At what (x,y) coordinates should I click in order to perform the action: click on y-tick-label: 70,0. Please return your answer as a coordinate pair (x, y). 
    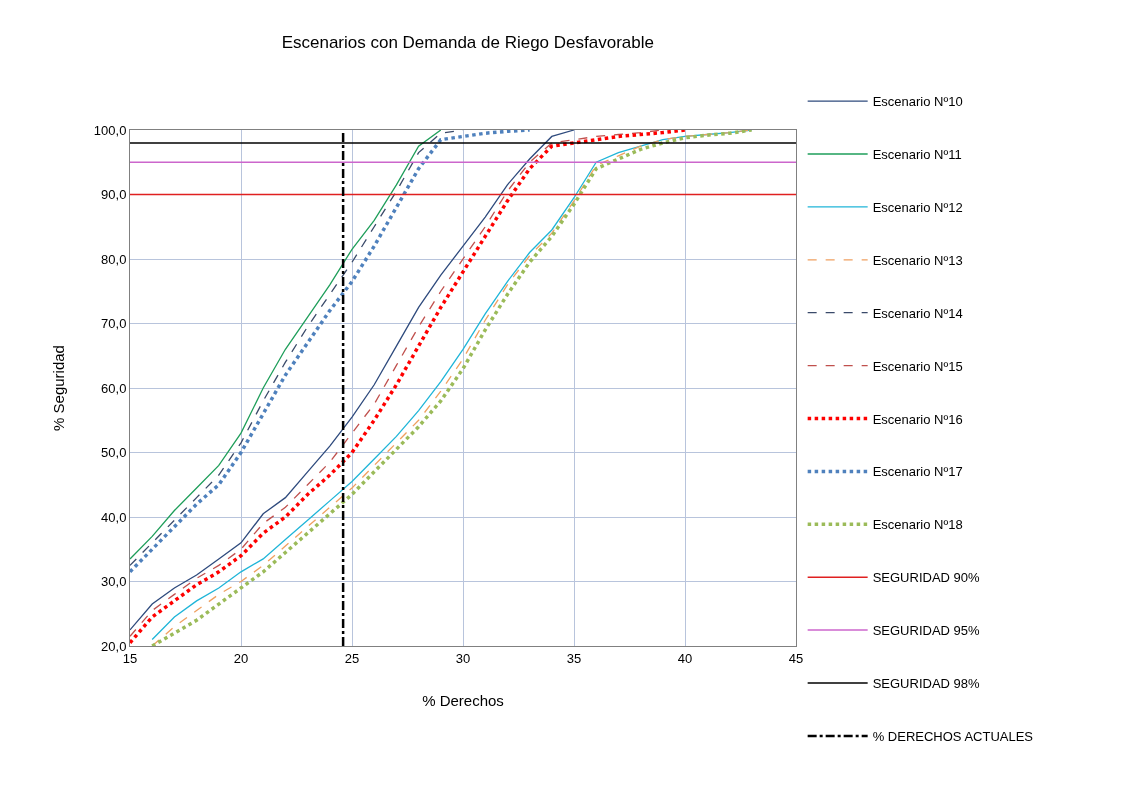
    Looking at the image, I should click on (114, 324).